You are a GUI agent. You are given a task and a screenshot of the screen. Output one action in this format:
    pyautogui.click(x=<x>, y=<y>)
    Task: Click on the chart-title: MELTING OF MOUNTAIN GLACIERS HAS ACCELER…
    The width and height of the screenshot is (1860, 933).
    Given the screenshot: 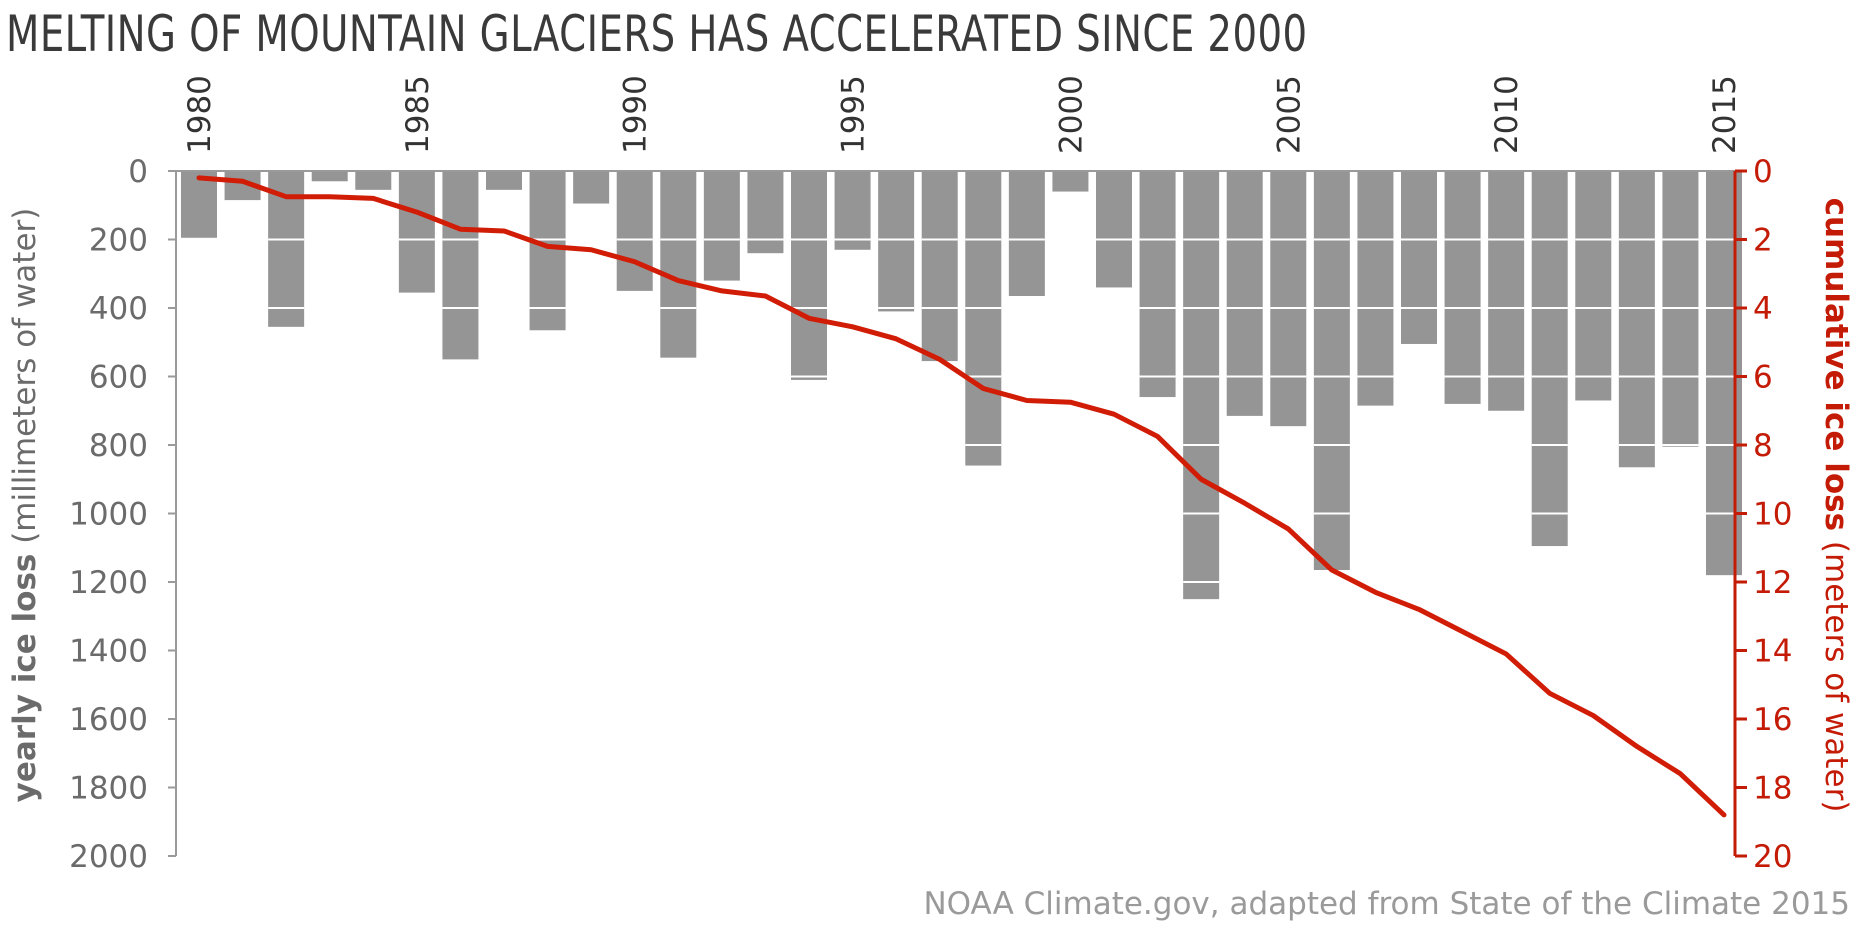 What is the action you would take?
    pyautogui.click(x=657, y=34)
    